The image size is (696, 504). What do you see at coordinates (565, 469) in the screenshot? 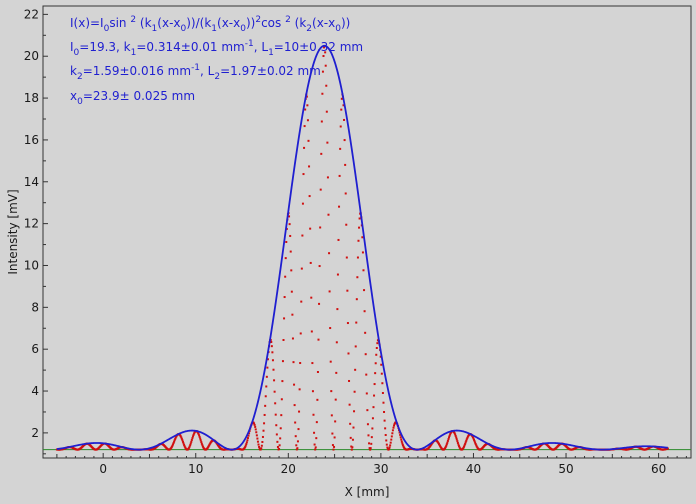
I see `x-tick-label: 50` at bounding box center [565, 469].